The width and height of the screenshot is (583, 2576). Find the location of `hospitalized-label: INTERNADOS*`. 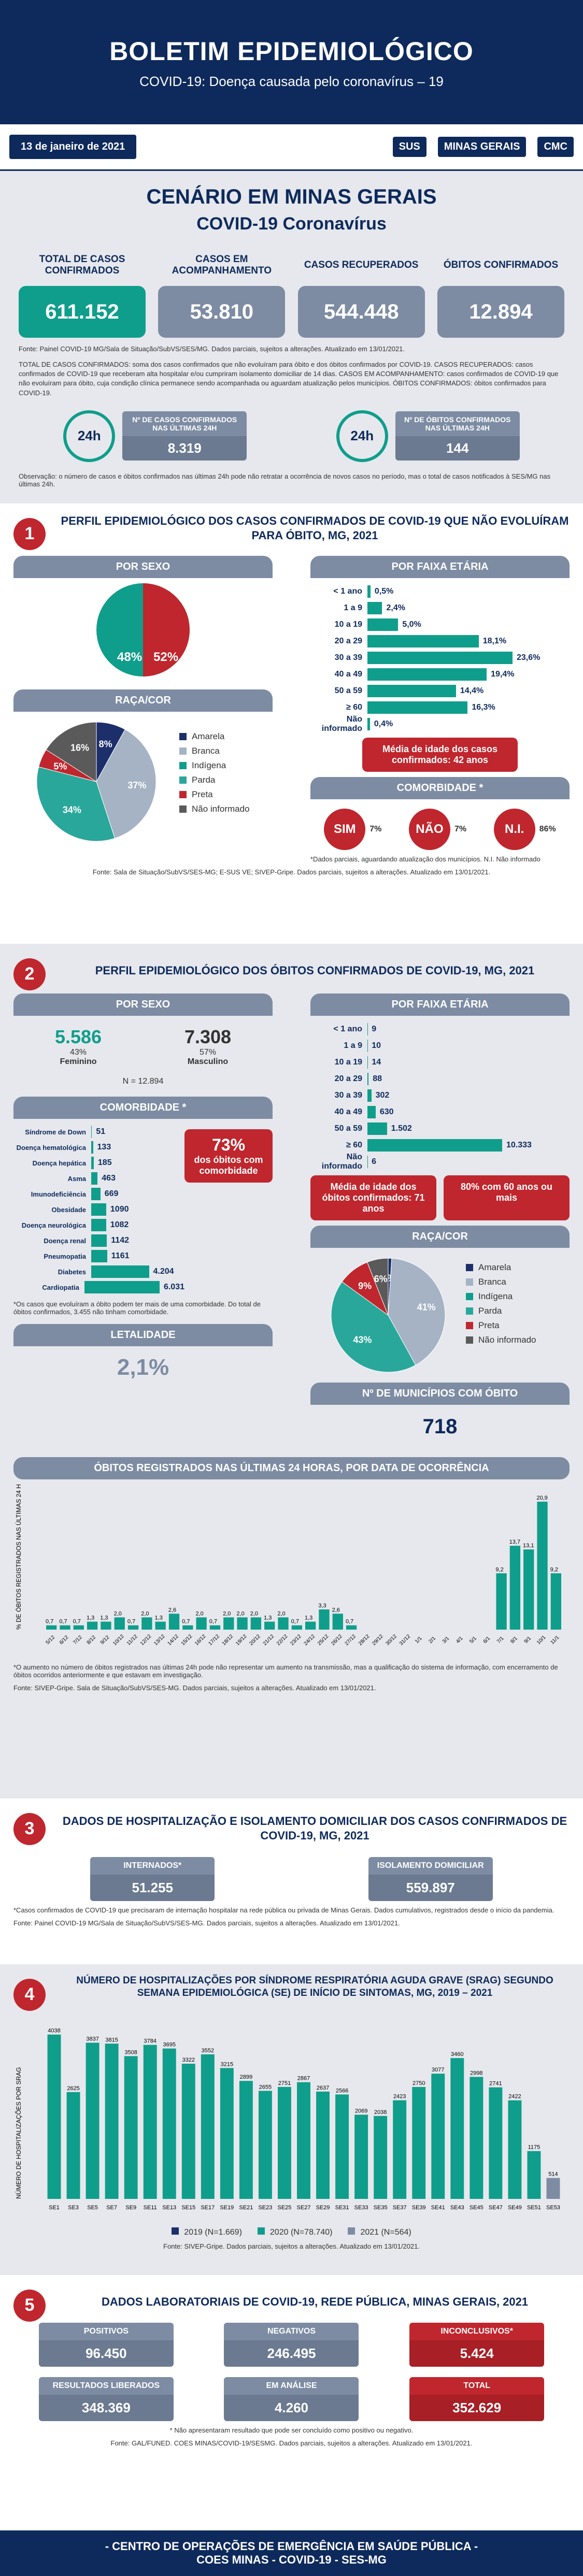

hospitalized-label: INTERNADOS* is located at coordinates (152, 1866).